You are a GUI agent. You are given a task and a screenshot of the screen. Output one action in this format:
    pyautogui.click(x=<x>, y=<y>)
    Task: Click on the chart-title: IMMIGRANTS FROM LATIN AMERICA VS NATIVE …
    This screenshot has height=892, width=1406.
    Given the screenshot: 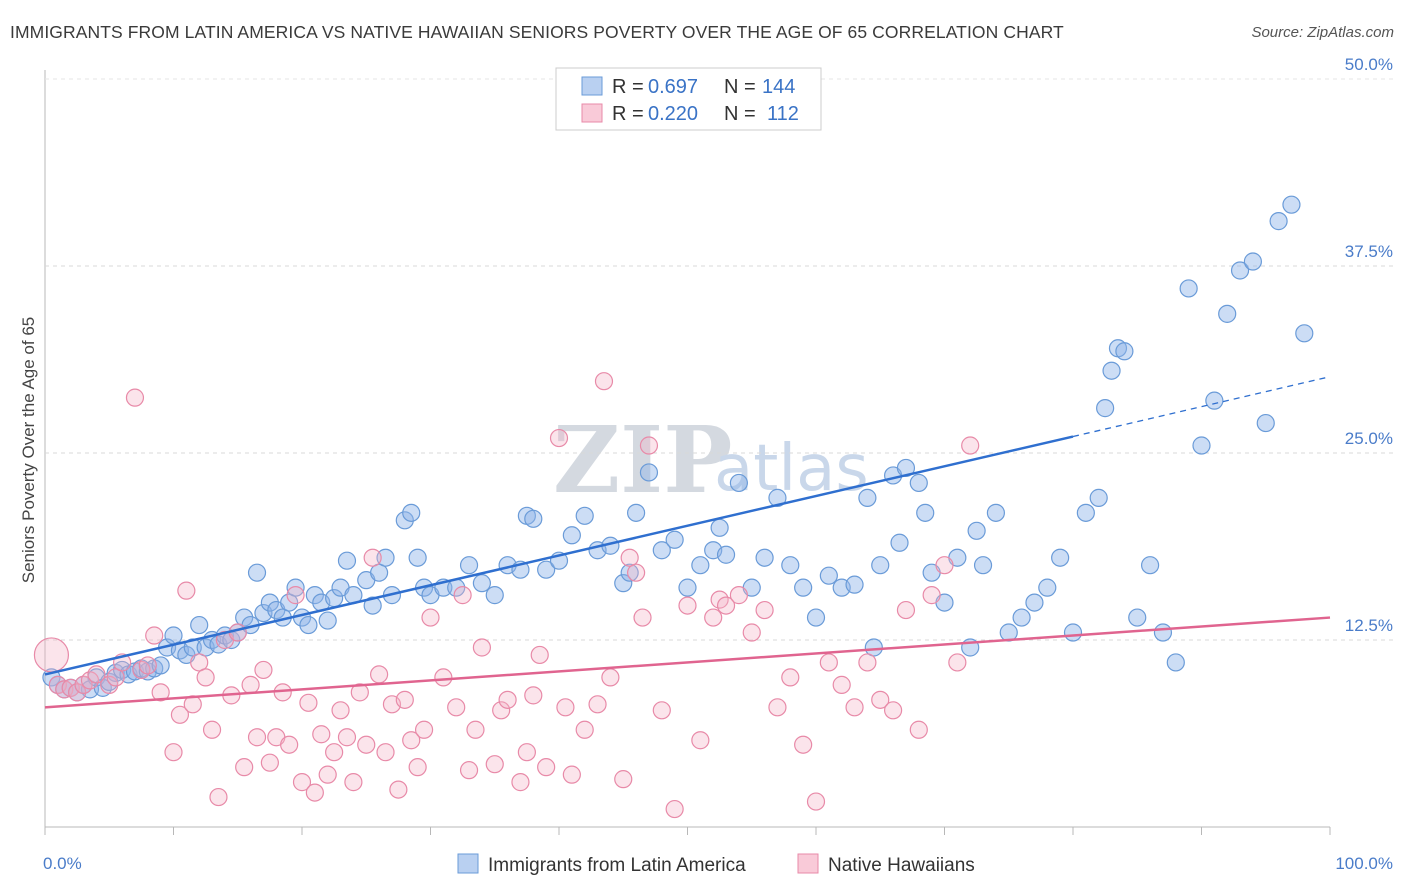 What is the action you would take?
    pyautogui.click(x=537, y=32)
    